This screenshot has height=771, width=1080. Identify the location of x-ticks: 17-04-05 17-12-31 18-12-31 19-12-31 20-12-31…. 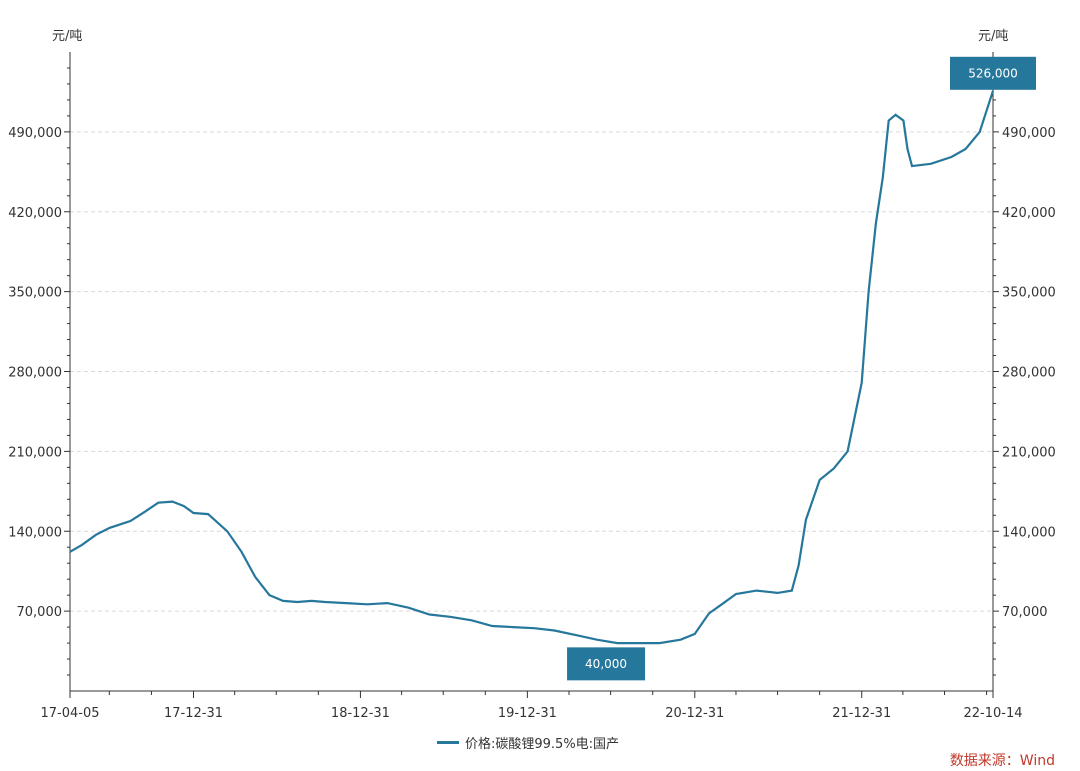
(531, 706).